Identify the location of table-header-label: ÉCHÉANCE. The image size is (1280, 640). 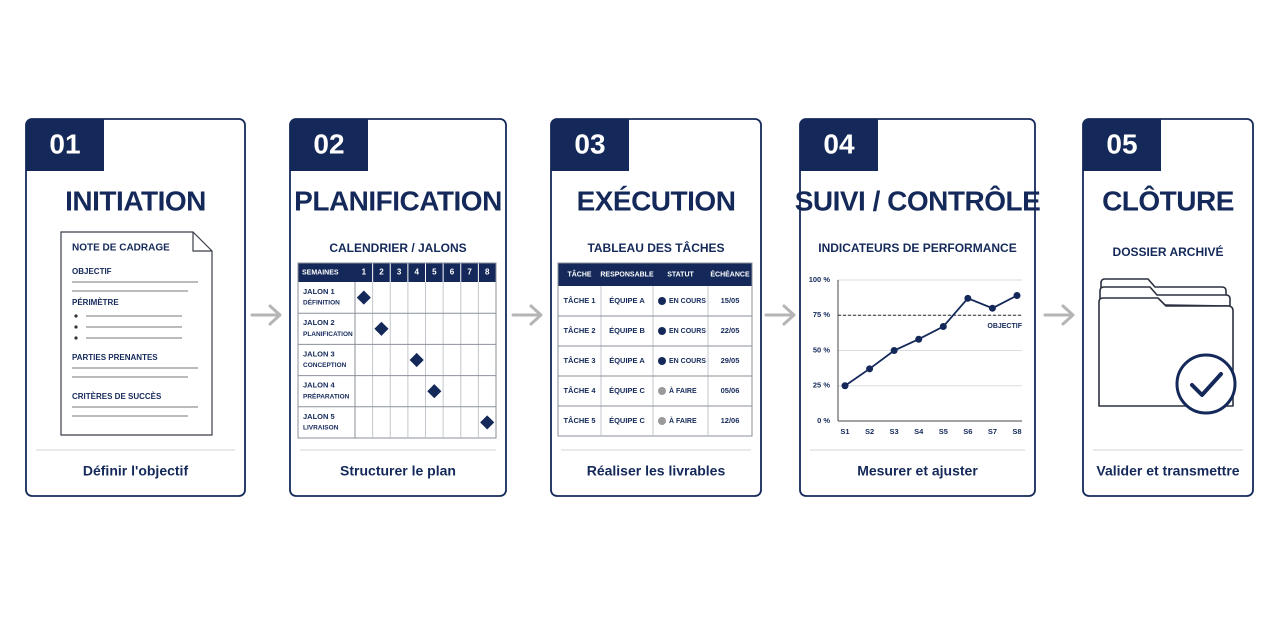
(730, 273).